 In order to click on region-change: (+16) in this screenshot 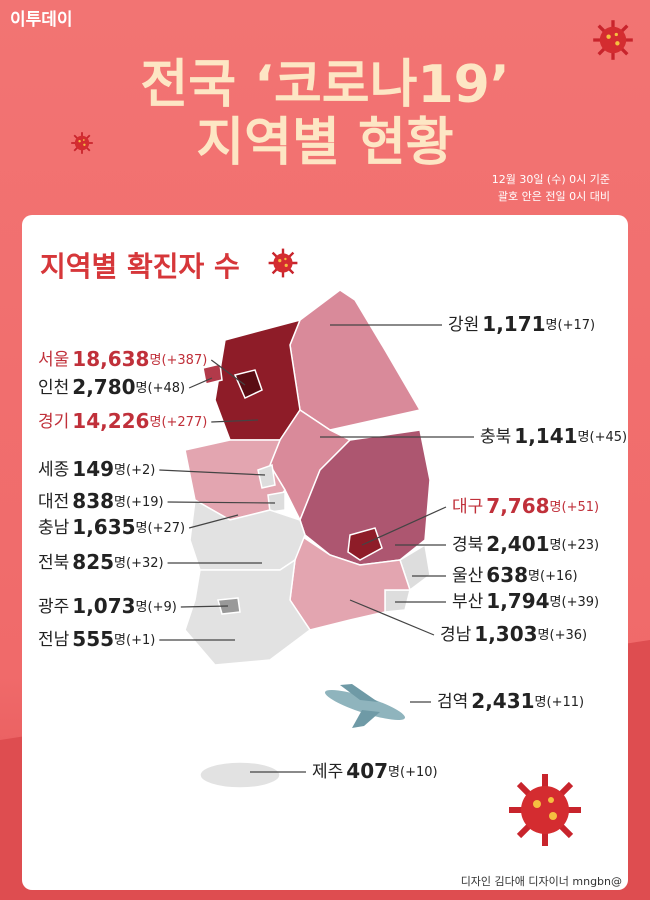, I will do `click(559, 576)`.